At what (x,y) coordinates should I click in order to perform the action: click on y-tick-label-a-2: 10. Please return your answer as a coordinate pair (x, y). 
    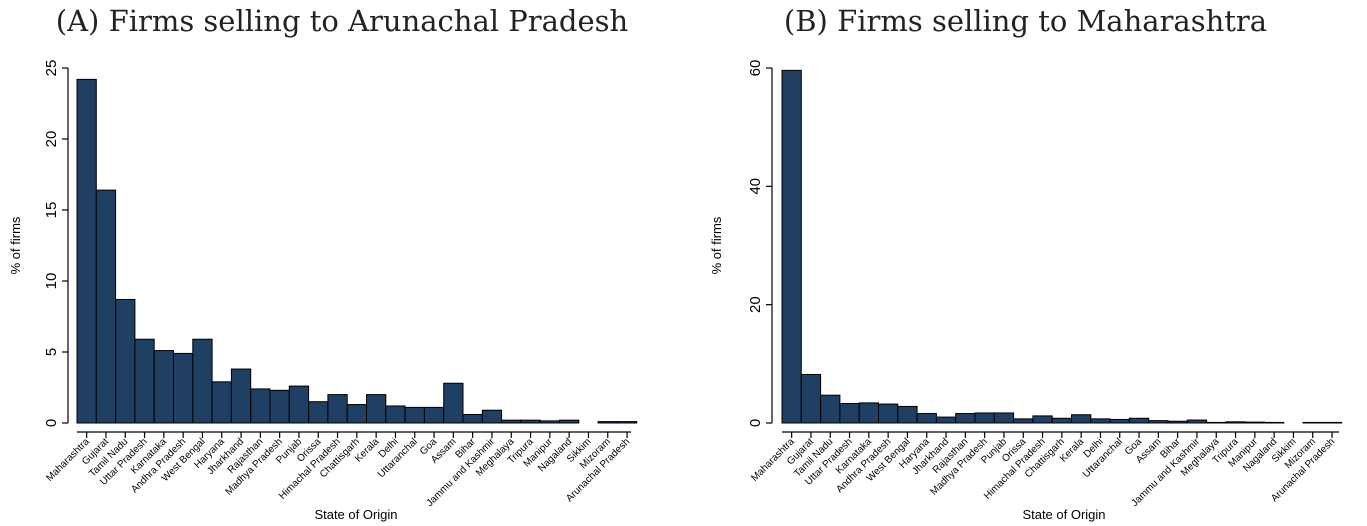
    Looking at the image, I should click on (51, 281).